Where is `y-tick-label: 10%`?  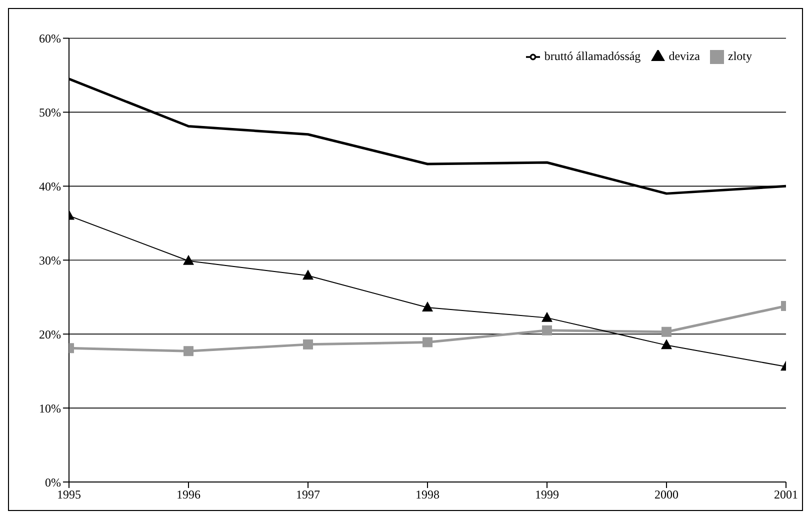
y-tick-label: 10% is located at coordinates (50, 408).